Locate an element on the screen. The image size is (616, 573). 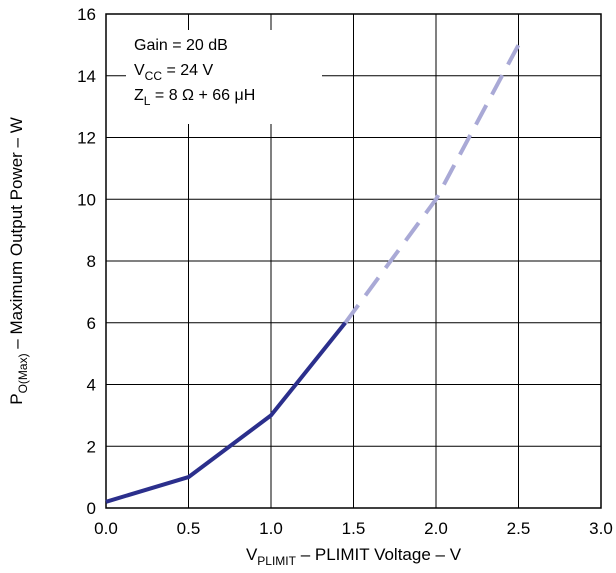
y-tick-label: 8 is located at coordinates (91, 261).